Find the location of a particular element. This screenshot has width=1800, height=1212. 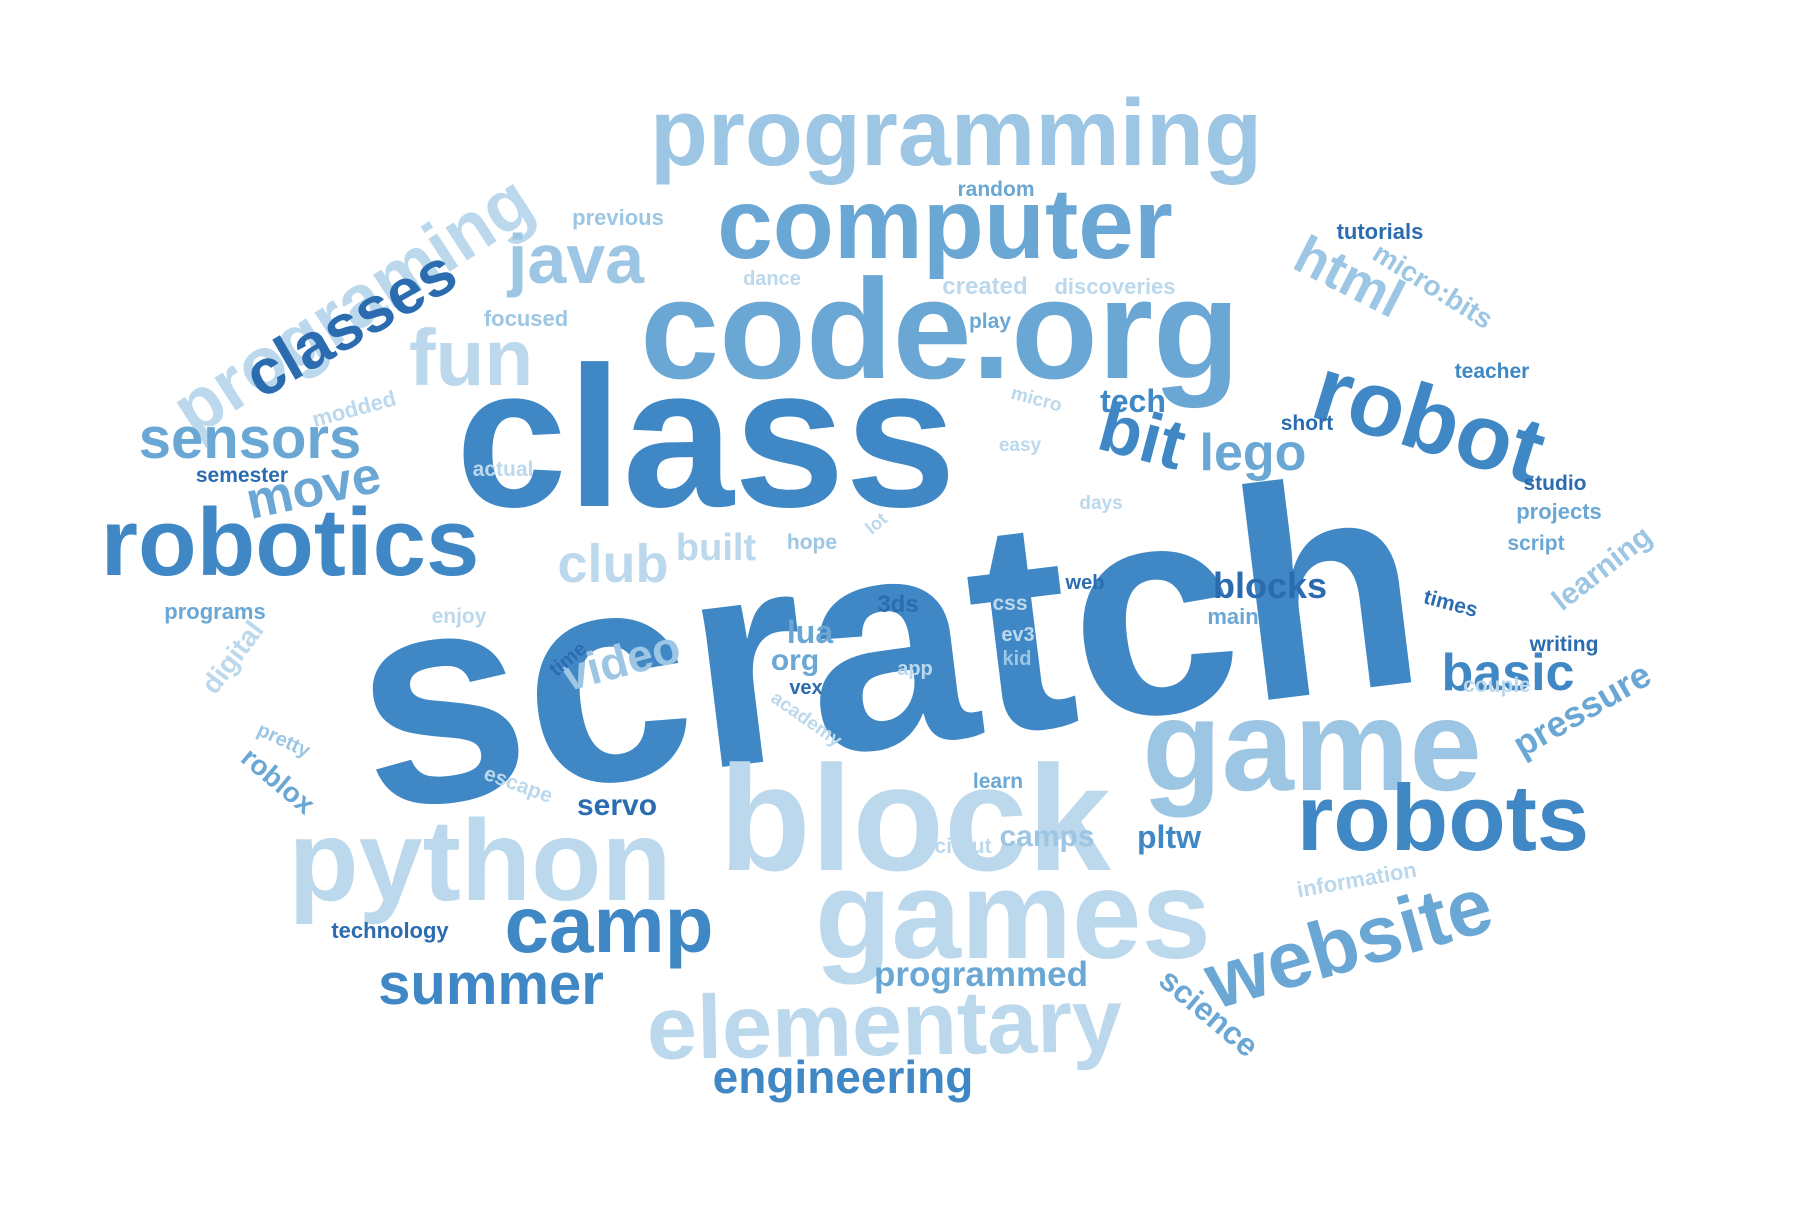

cloud-word-elementary: elementary is located at coordinates (884, 1025).